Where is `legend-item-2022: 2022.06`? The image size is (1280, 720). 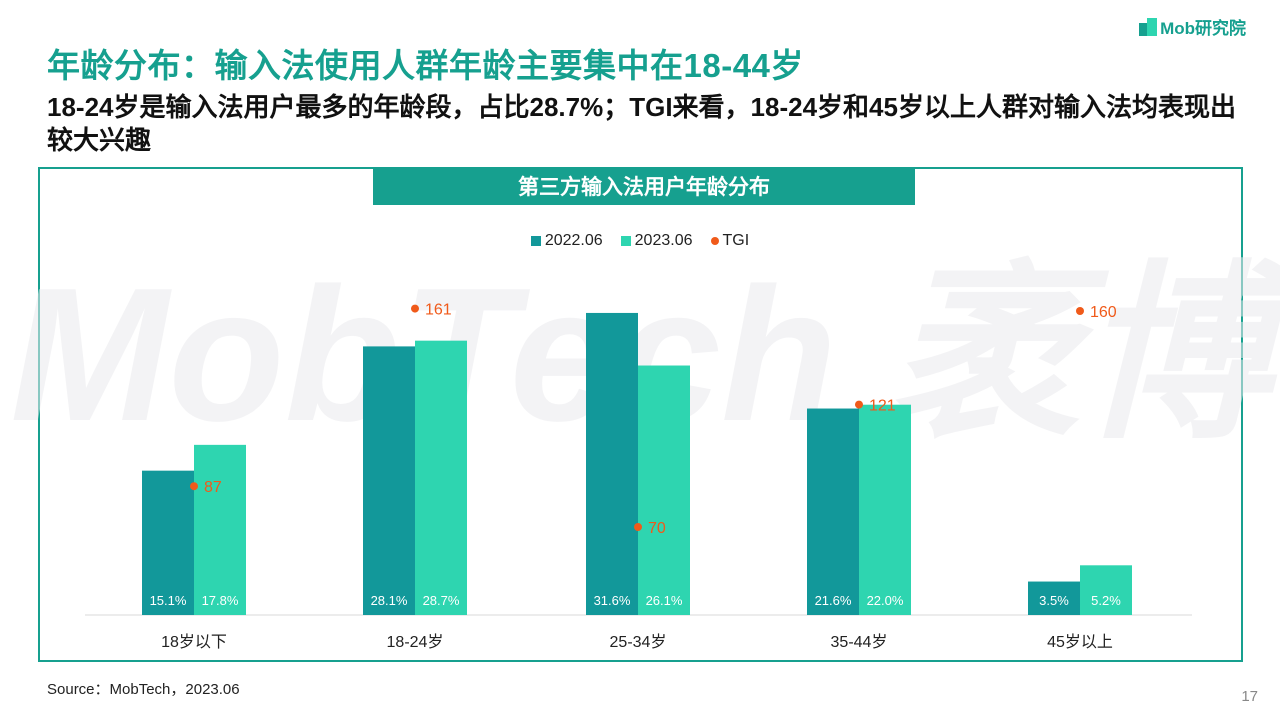 legend-item-2022: 2022.06 is located at coordinates (566, 241).